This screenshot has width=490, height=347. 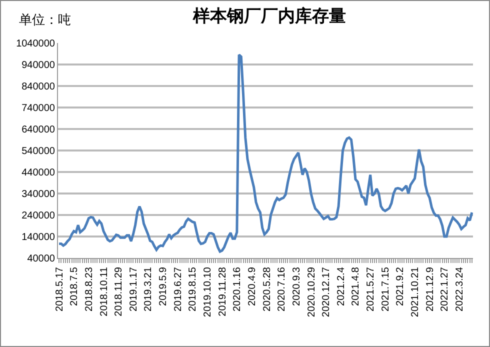 What do you see at coordinates (445, 289) in the screenshot?
I see `x-tick-label: 2022.1.27` at bounding box center [445, 289].